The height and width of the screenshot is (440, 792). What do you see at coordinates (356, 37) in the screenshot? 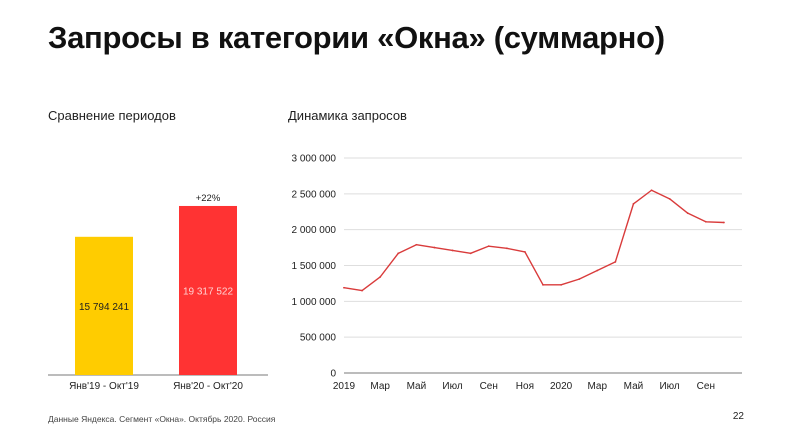
I see `page-title: Запросы в категории «Окна» (суммарно)` at bounding box center [356, 37].